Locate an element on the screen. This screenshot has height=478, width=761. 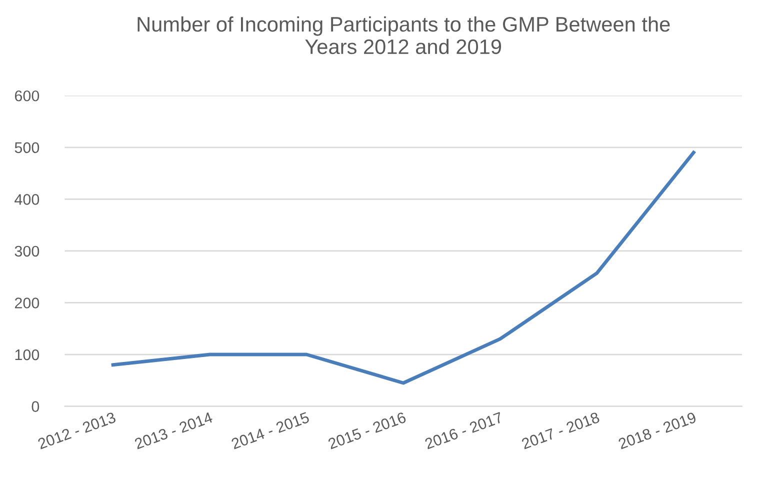
y-tick-label: 0 is located at coordinates (36, 406).